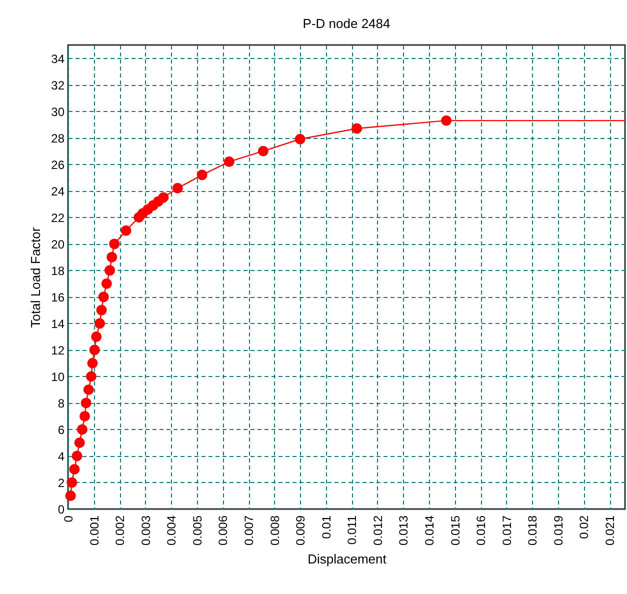 This screenshot has width=627, height=594. Describe the element at coordinates (58, 191) in the screenshot. I see `y-tick-label: 24` at that location.